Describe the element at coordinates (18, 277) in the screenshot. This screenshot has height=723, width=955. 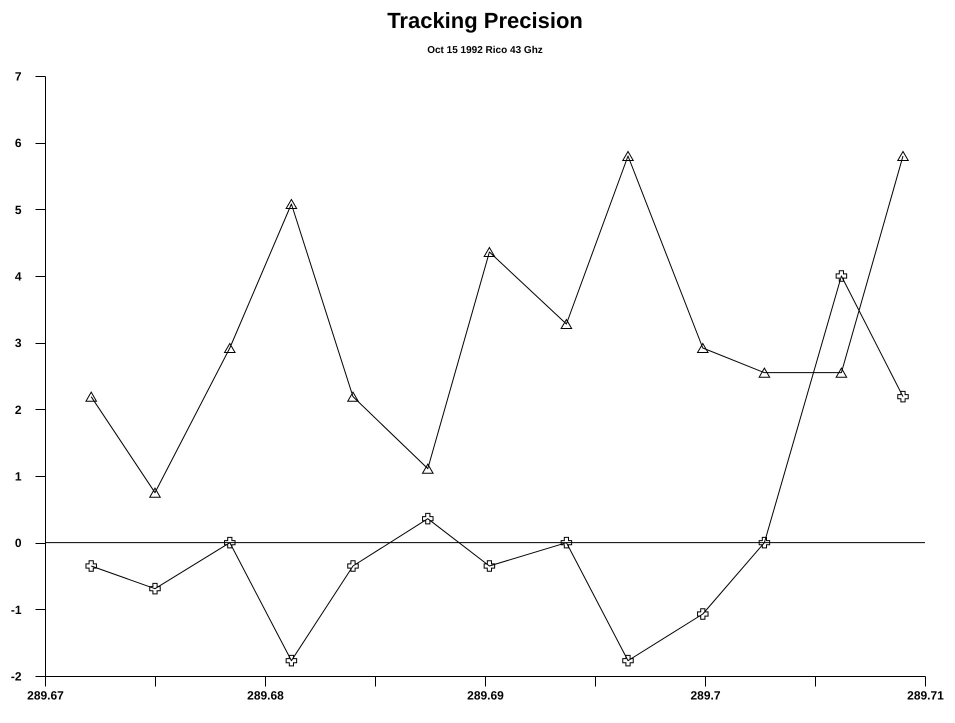
I see `y-tick-label: 4` at that location.